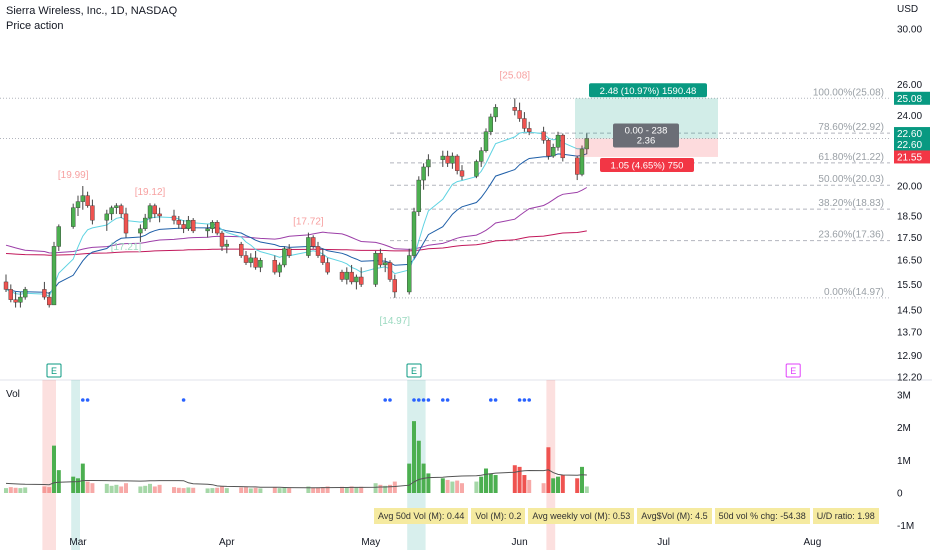 This screenshot has height=550, width=932. Describe the element at coordinates (395, 321) in the screenshot. I see `hilo-label: [14.97]` at that location.